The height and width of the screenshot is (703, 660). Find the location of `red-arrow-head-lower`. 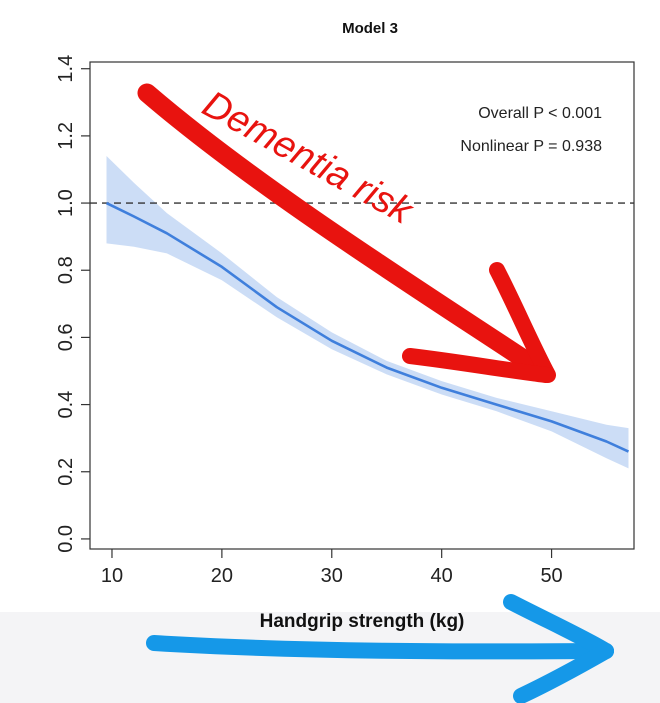

red-arrow-head-lower is located at coordinates (478, 365).